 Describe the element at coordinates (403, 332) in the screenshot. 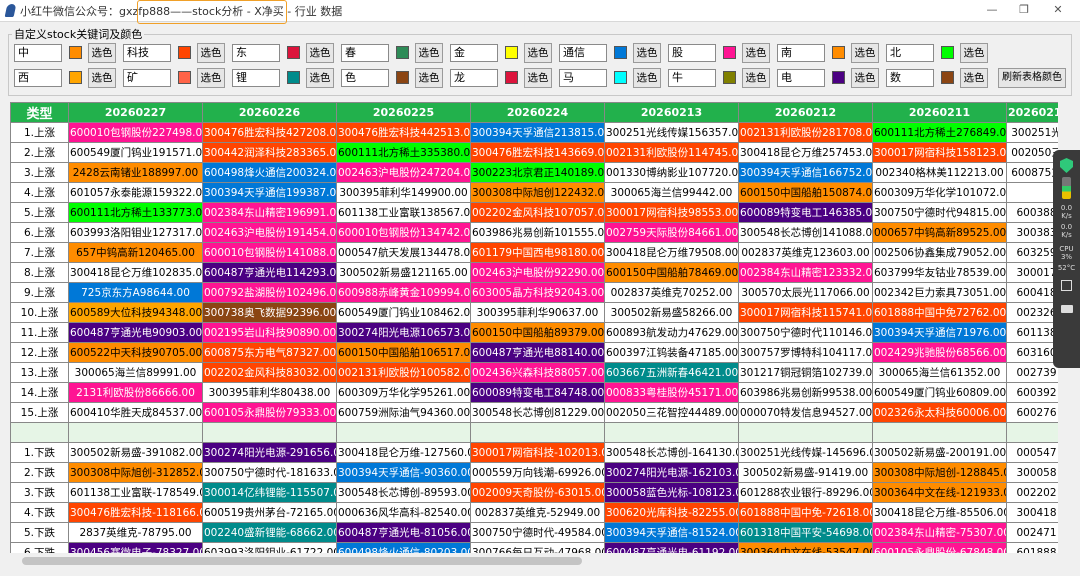

I see `stock-cell: 300274阳光电源106573.00` at that location.